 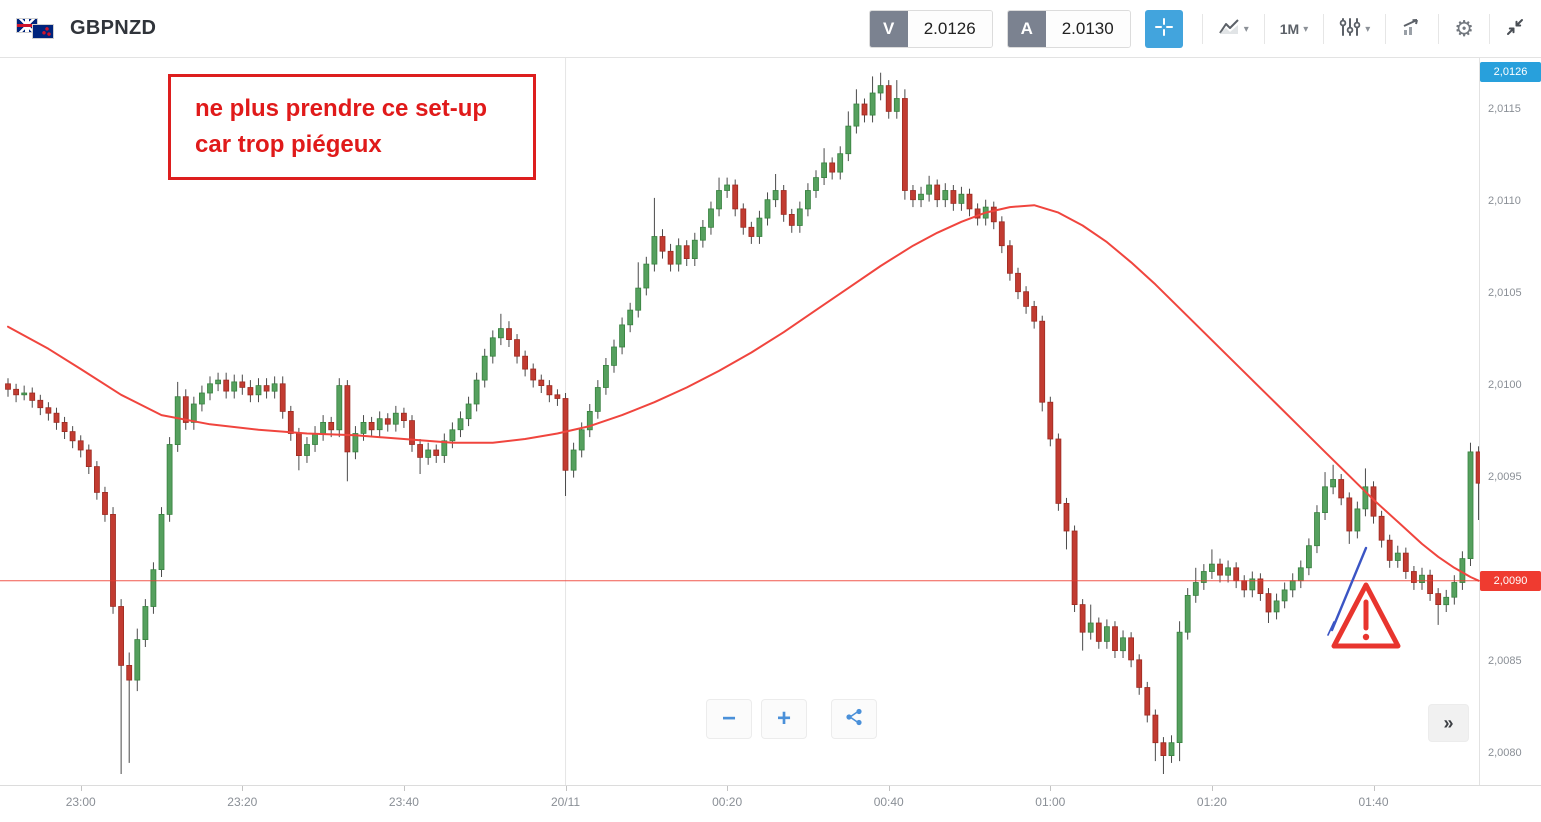 I want to click on zoom-out-button: −, so click(x=729, y=719).